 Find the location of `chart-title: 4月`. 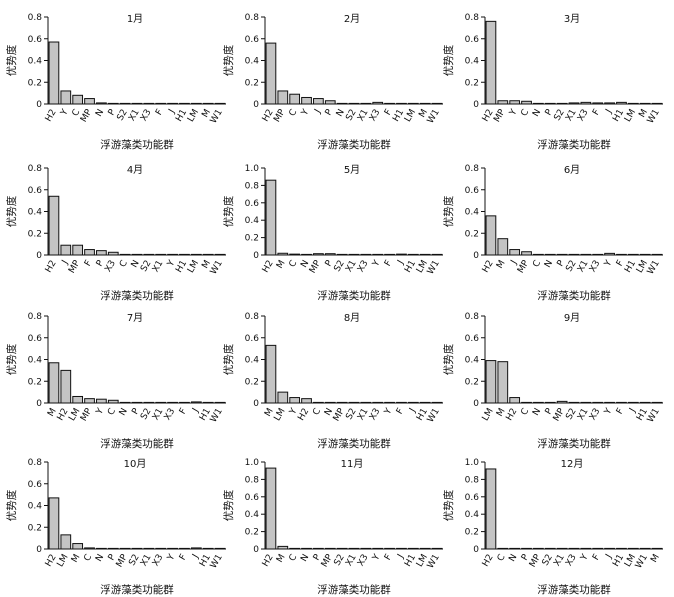

chart-title: 4月 is located at coordinates (135, 170).